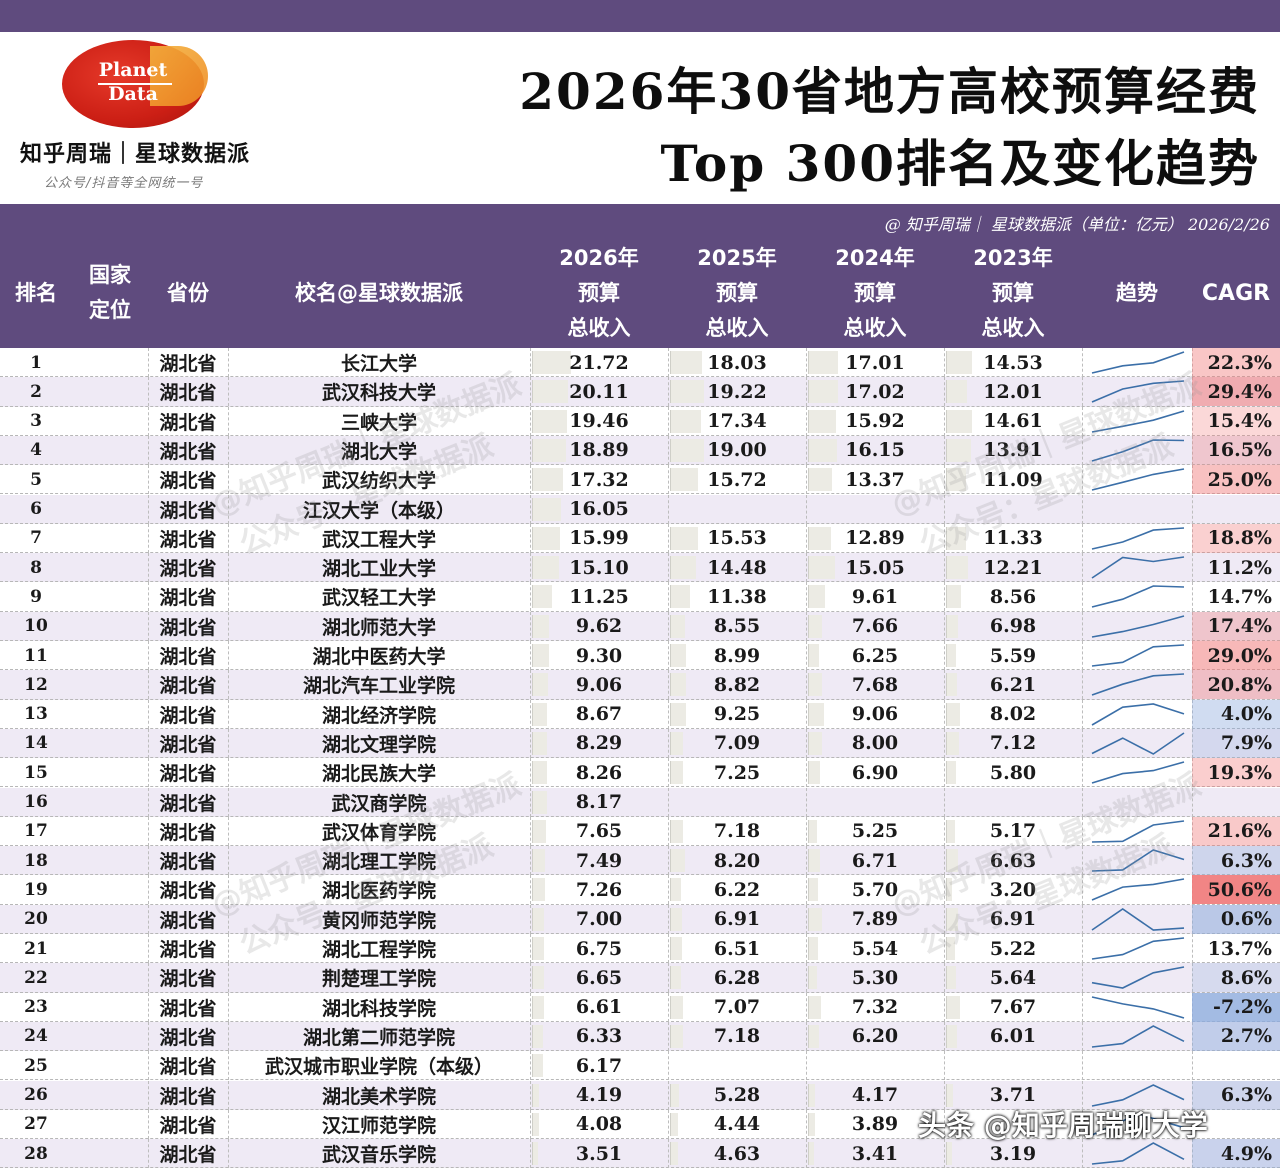  What do you see at coordinates (1013, 479) in the screenshot?
I see `cell-y2023: 11.09` at bounding box center [1013, 479].